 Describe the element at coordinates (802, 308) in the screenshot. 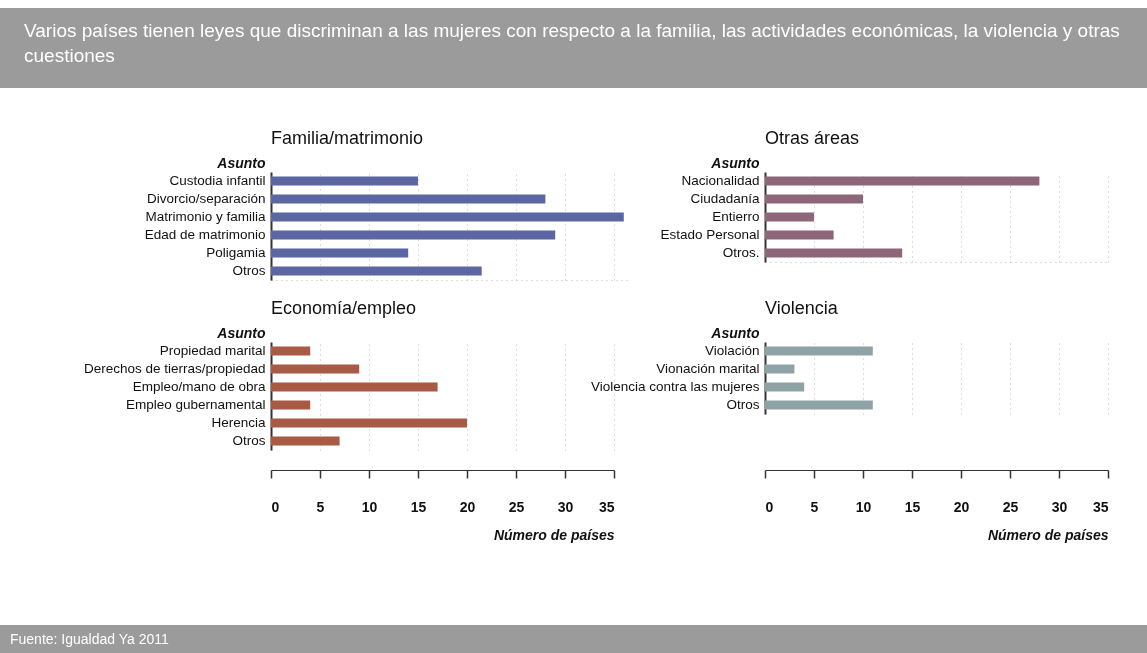

I see `chart-title: Violencia` at that location.